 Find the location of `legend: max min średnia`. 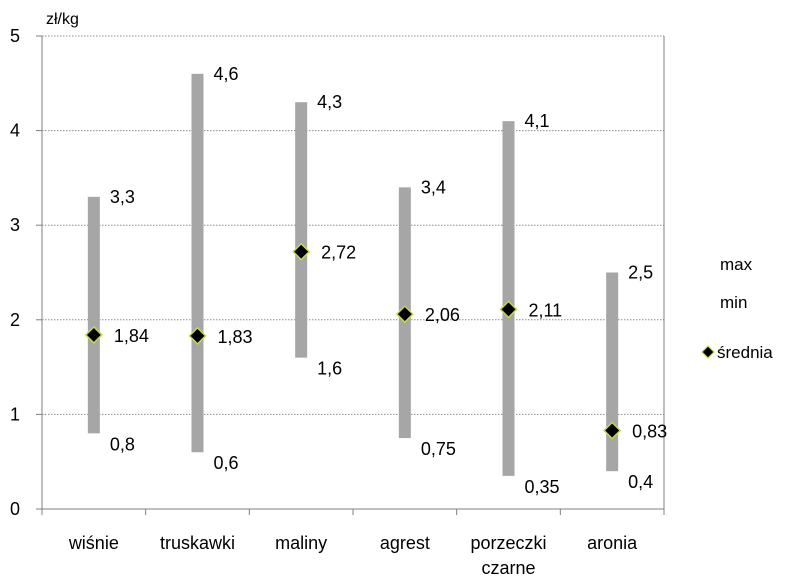

legend: max min średnia is located at coordinates (737, 308).